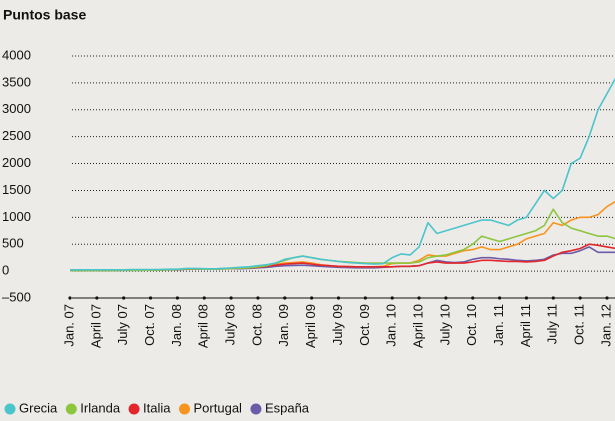  What do you see at coordinates (337, 324) in the screenshot?
I see `x-tick-label: July 09` at bounding box center [337, 324].